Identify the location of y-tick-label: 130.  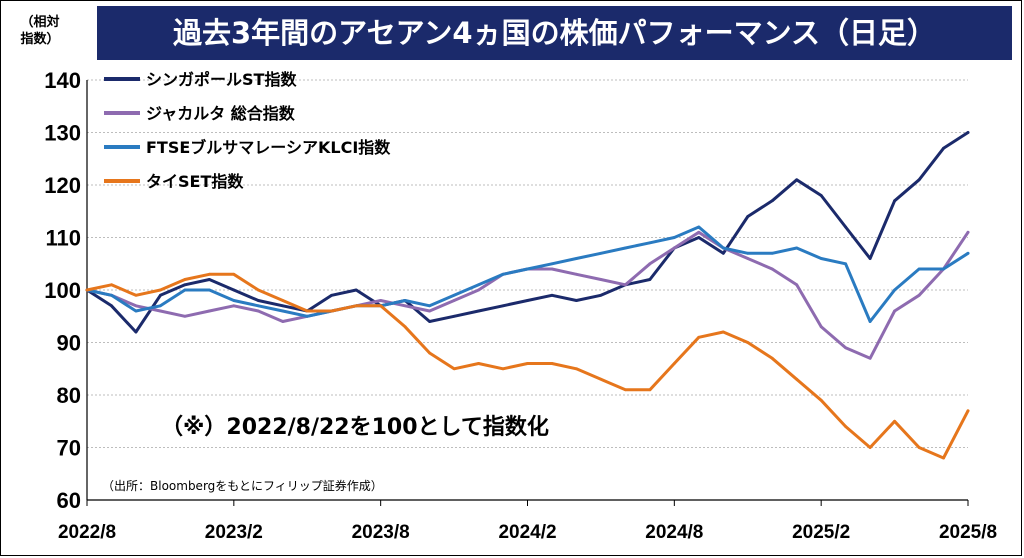
(62, 133).